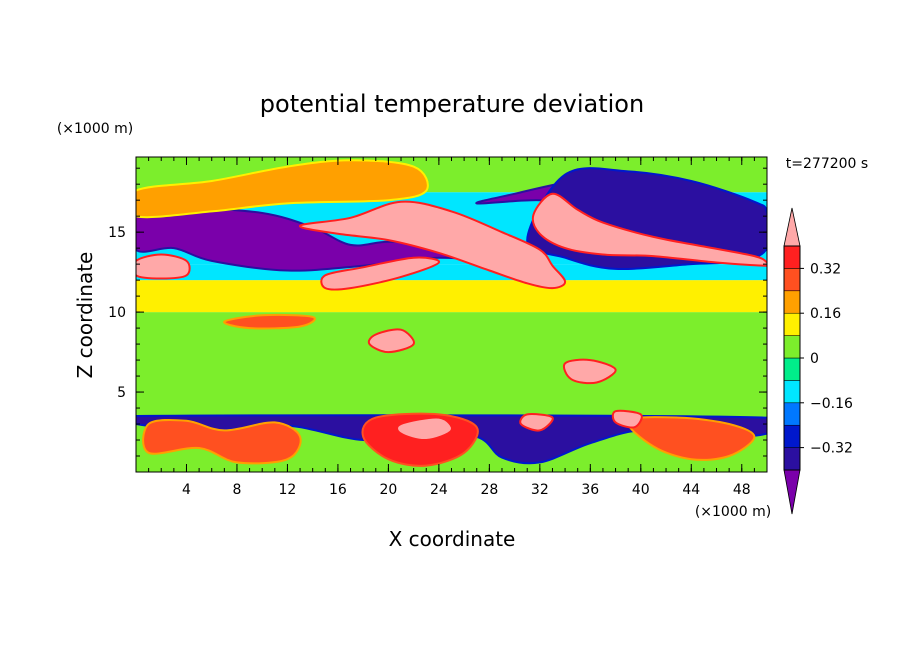 Image resolution: width=904 pixels, height=654 pixels. Describe the element at coordinates (424, 429) in the screenshot. I see `low-pink-23-region` at that location.